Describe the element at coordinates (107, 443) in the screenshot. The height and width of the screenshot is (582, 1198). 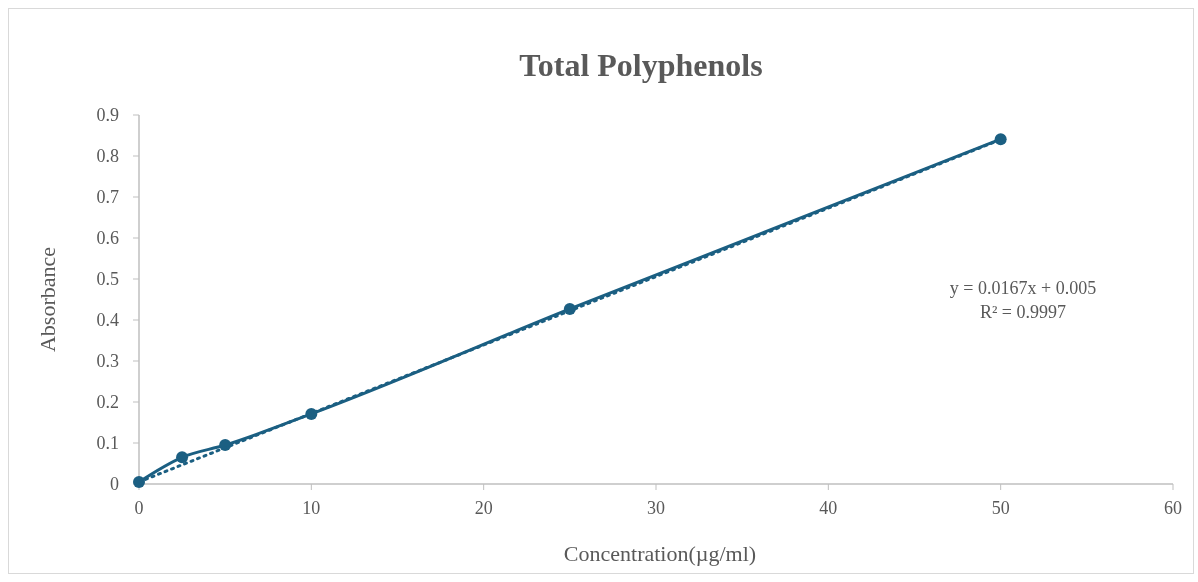
I see `y-tick-label: 0.1` at that location.